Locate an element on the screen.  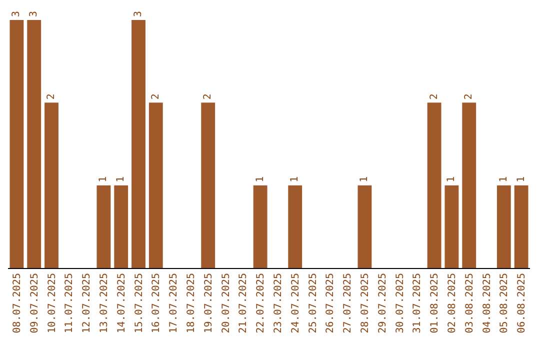
x-tick-label: 02.08.2025 is located at coordinates (452, 303).